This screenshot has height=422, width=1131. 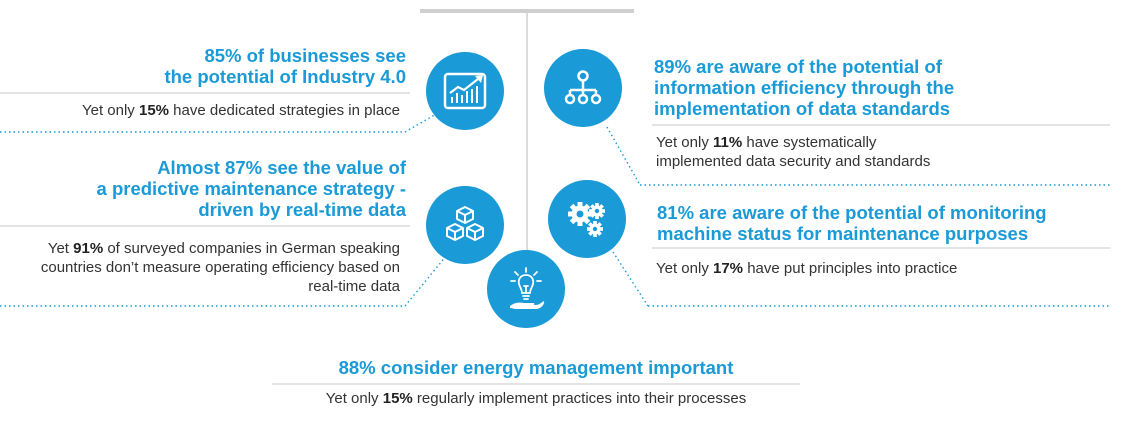 I want to click on predictive-heading-line2: a predictive maintenance strategy -, so click(x=251, y=188).